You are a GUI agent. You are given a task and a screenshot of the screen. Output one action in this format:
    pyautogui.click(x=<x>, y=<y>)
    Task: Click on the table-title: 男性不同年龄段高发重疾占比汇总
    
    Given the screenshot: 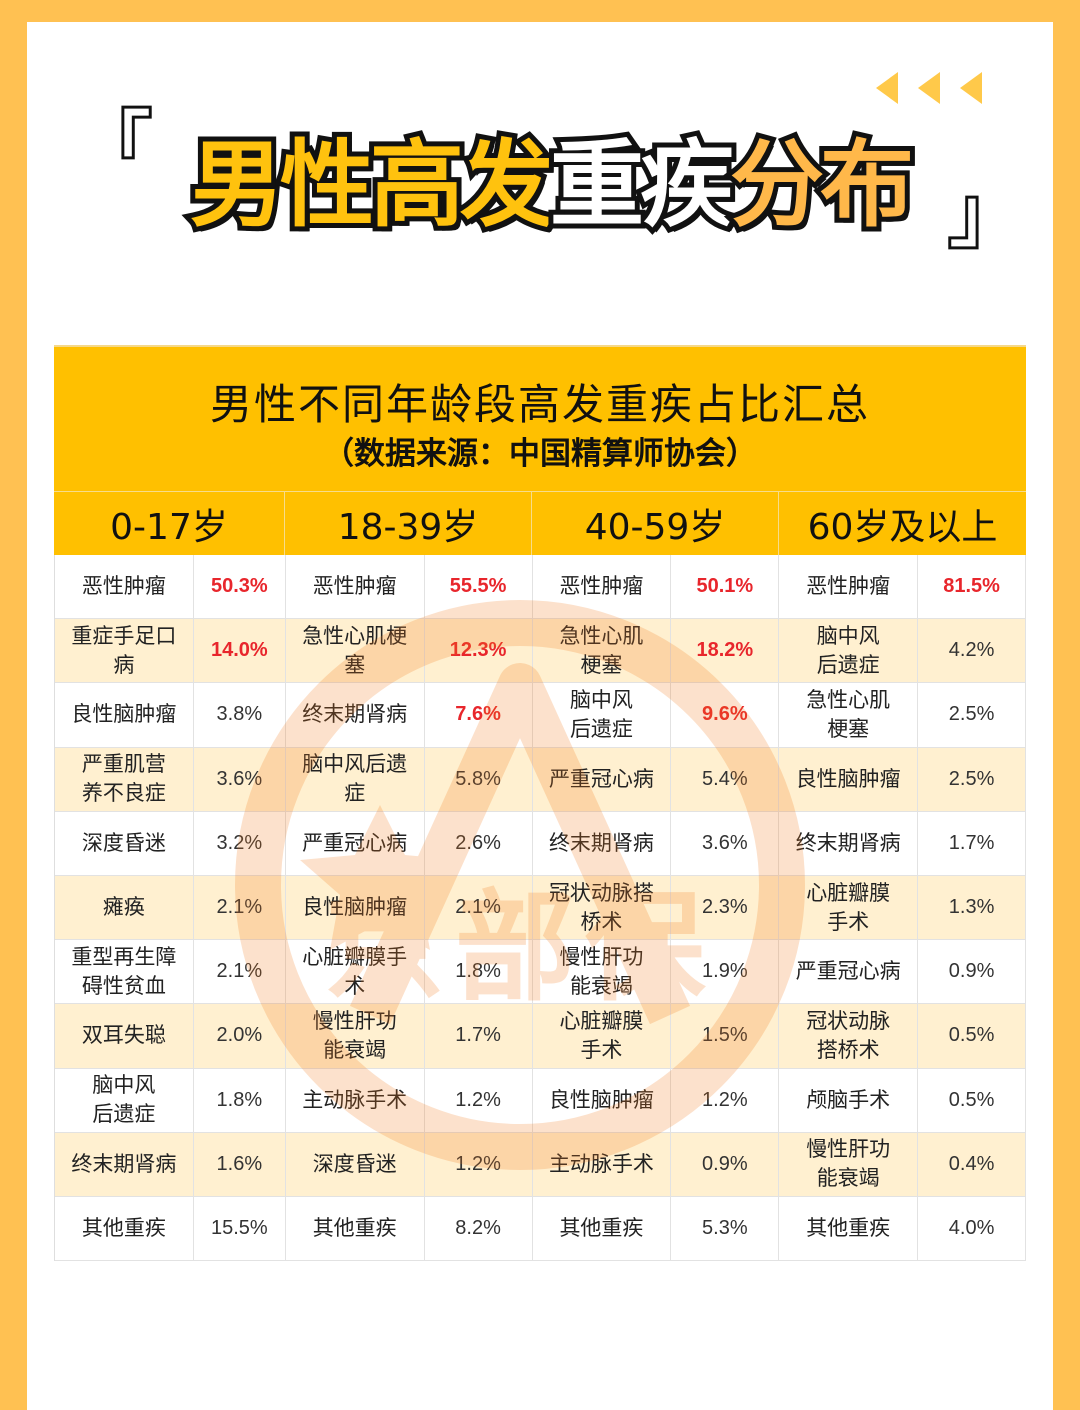 What is the action you would take?
    pyautogui.click(x=539, y=404)
    